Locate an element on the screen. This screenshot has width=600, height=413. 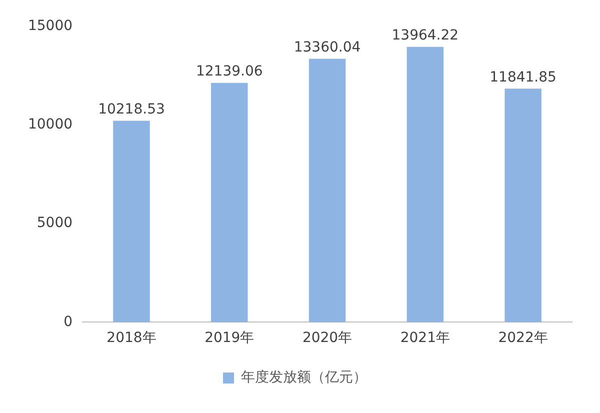
x-tick-label: 2020年 is located at coordinates (327, 338).